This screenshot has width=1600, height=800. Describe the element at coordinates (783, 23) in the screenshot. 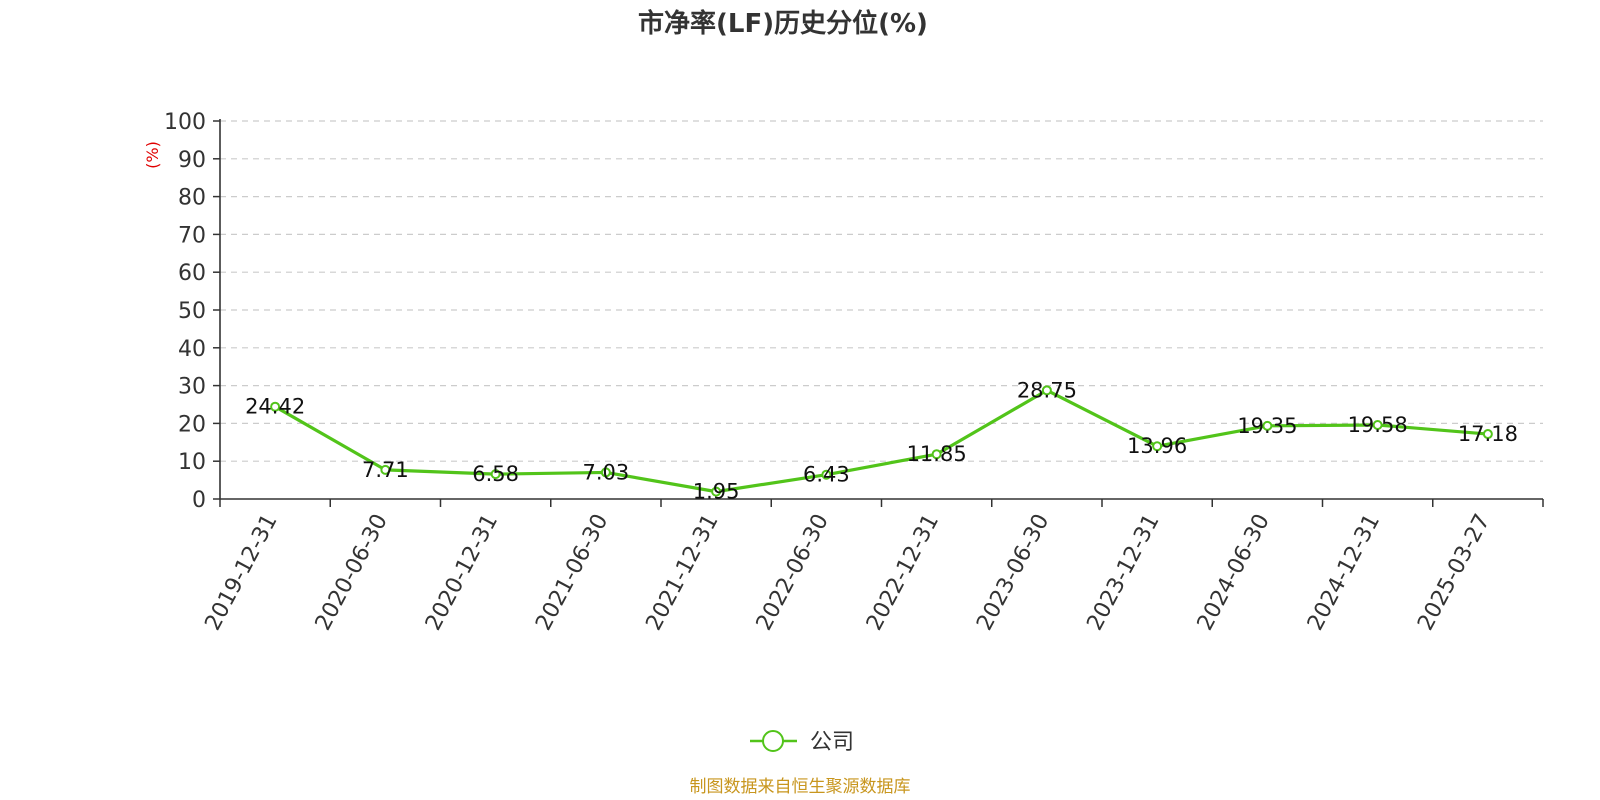

I see `chart-title: 市净率(LF)历史分位(%)` at that location.